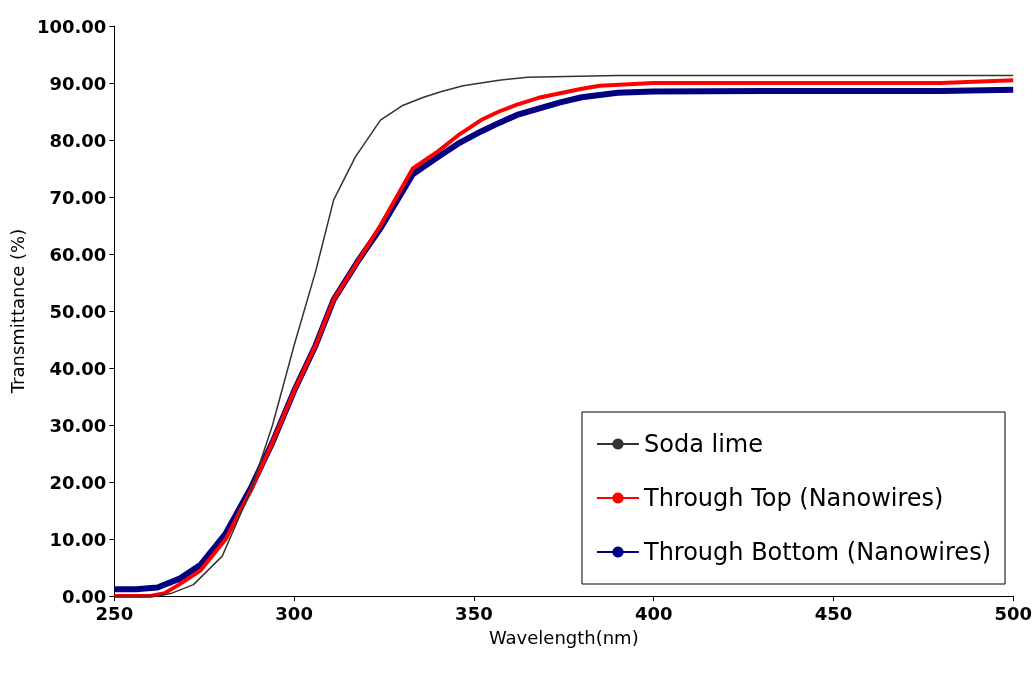 The width and height of the screenshot is (1035, 684). I want to click on x-axis-title: Wavelength(nm), so click(563, 637).